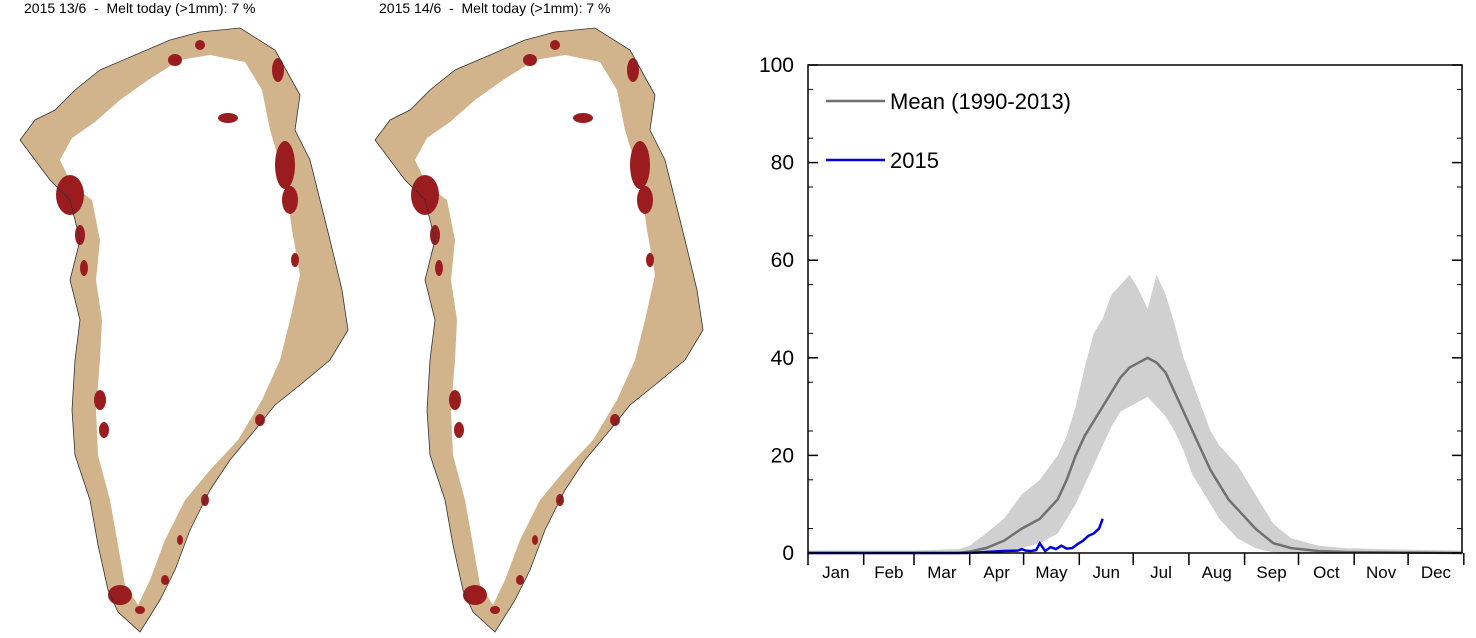  Describe the element at coordinates (1106, 572) in the screenshot. I see `x-tick-label: Jun` at that location.